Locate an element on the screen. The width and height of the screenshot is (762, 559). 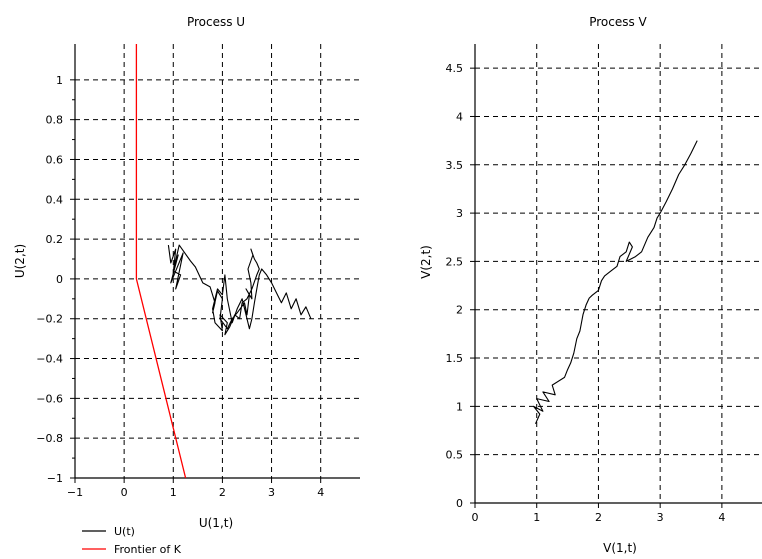
y-tick-label: 0.4 is located at coordinates (55, 199).